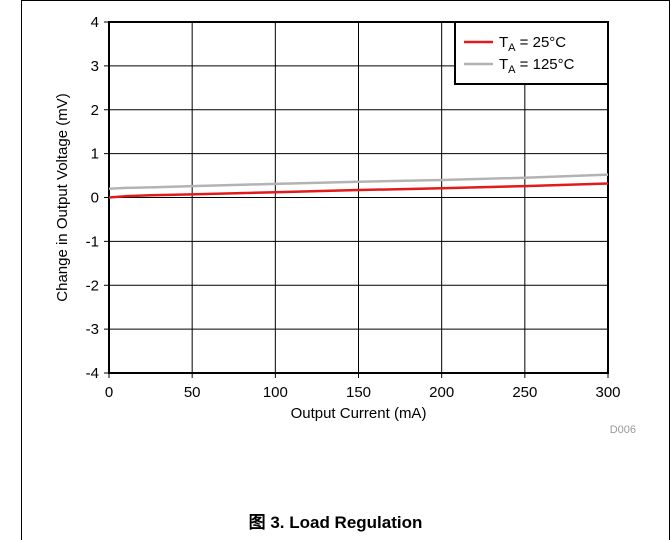 The height and width of the screenshot is (540, 671). Describe the element at coordinates (623, 430) in the screenshot. I see `figure-code: D006` at that location.